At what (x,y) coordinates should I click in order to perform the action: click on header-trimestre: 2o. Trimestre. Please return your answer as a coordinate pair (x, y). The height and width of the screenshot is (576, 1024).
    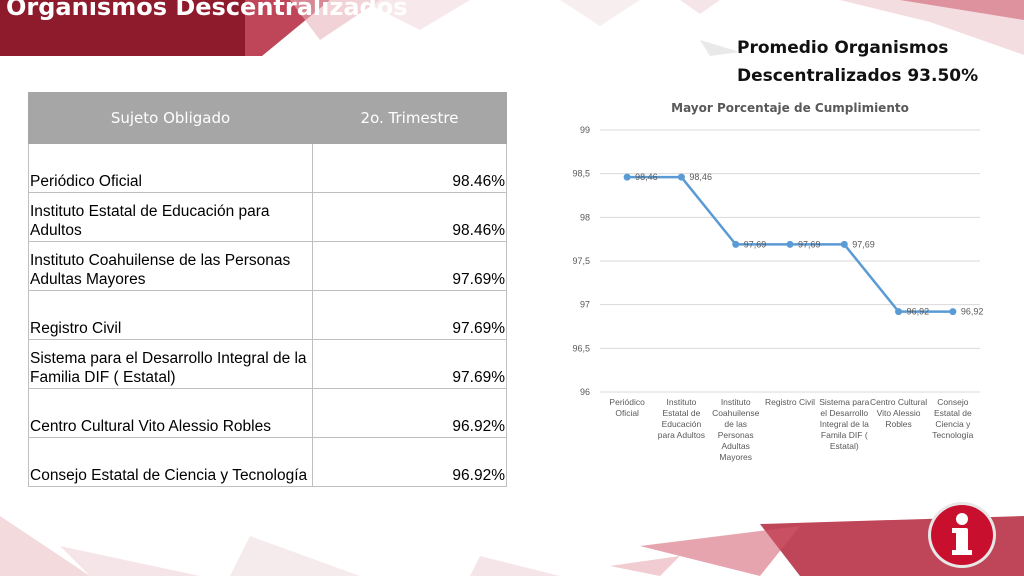
    Looking at the image, I should click on (409, 118).